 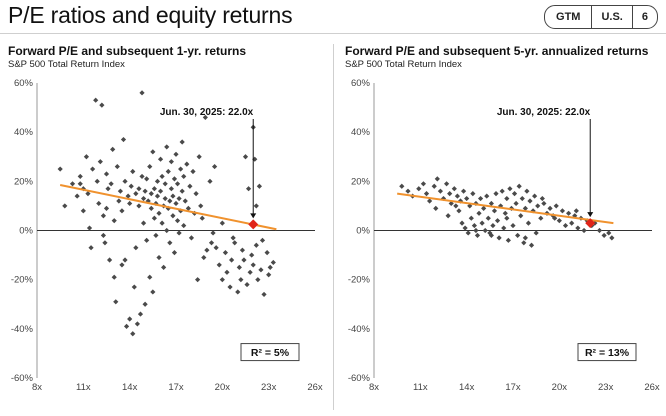 What do you see at coordinates (315, 387) in the screenshot?
I see `x-tick-label: 26x` at bounding box center [315, 387].